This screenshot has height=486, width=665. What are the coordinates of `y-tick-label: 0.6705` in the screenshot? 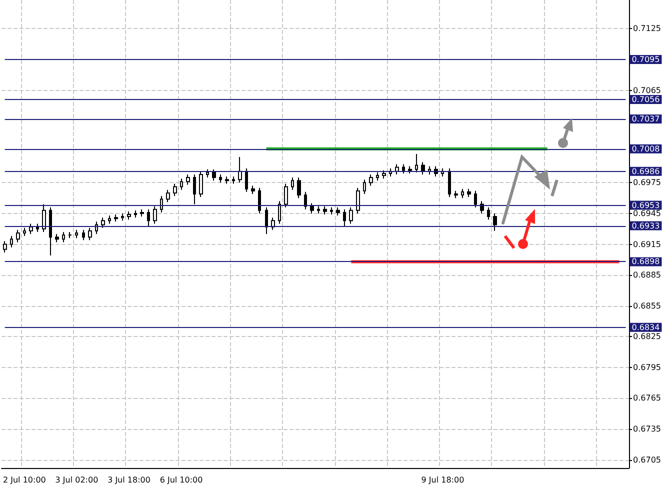 It's located at (647, 459).